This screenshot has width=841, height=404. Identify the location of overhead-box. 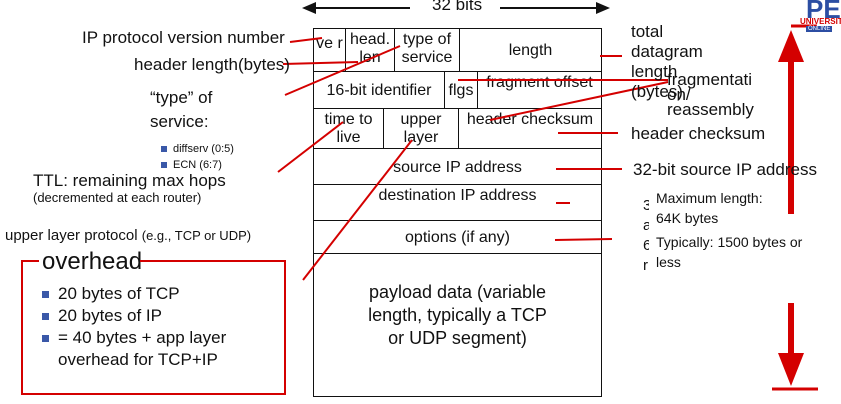
(153, 327).